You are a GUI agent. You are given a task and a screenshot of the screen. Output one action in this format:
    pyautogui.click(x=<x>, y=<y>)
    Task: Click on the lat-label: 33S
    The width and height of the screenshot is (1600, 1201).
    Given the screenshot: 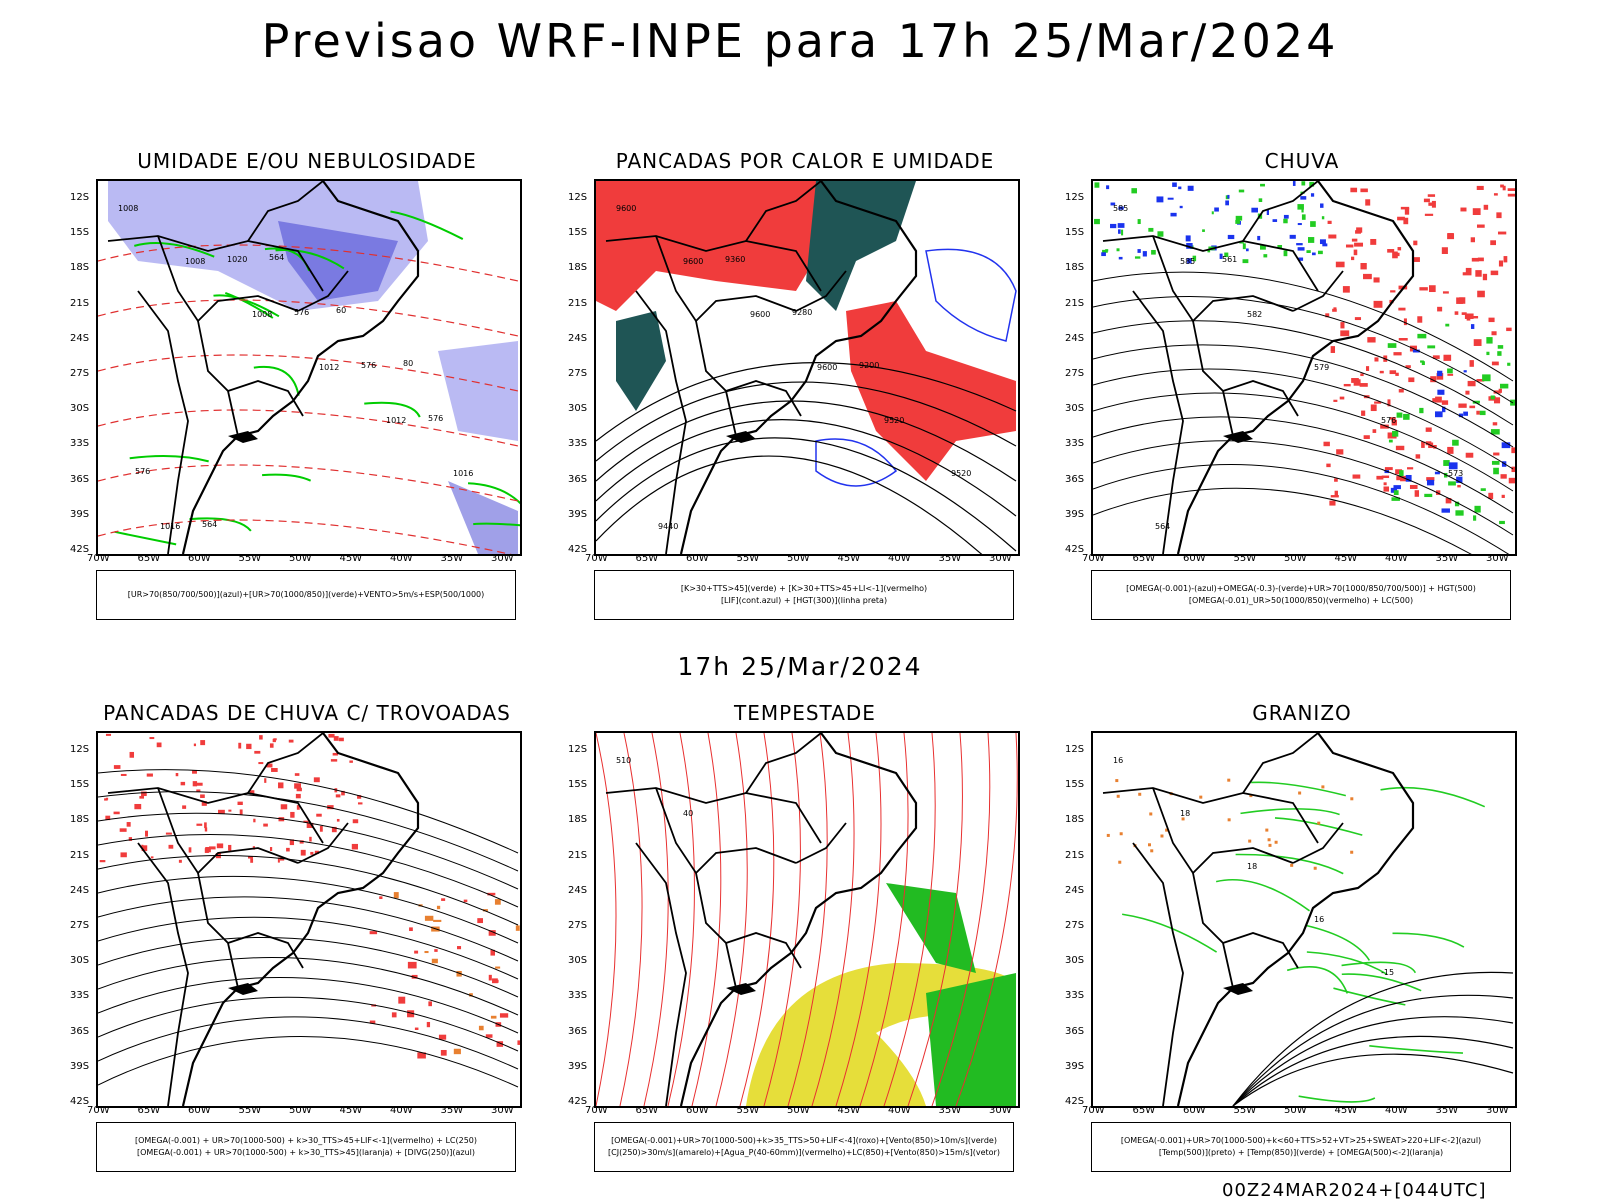 What is the action you would take?
    pyautogui.click(x=1075, y=996)
    